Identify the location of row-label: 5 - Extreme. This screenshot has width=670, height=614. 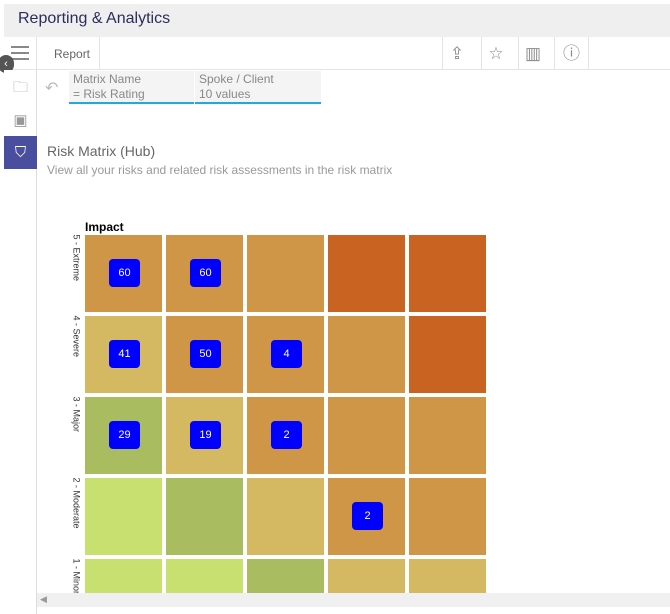
(76, 258).